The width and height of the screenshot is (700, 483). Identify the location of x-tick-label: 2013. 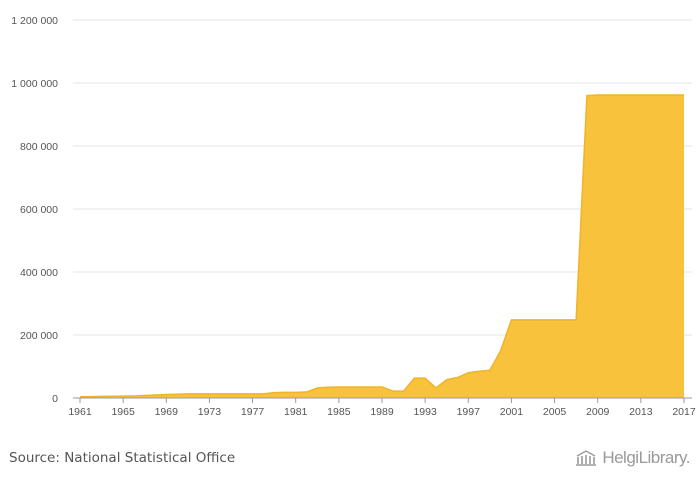
(641, 412).